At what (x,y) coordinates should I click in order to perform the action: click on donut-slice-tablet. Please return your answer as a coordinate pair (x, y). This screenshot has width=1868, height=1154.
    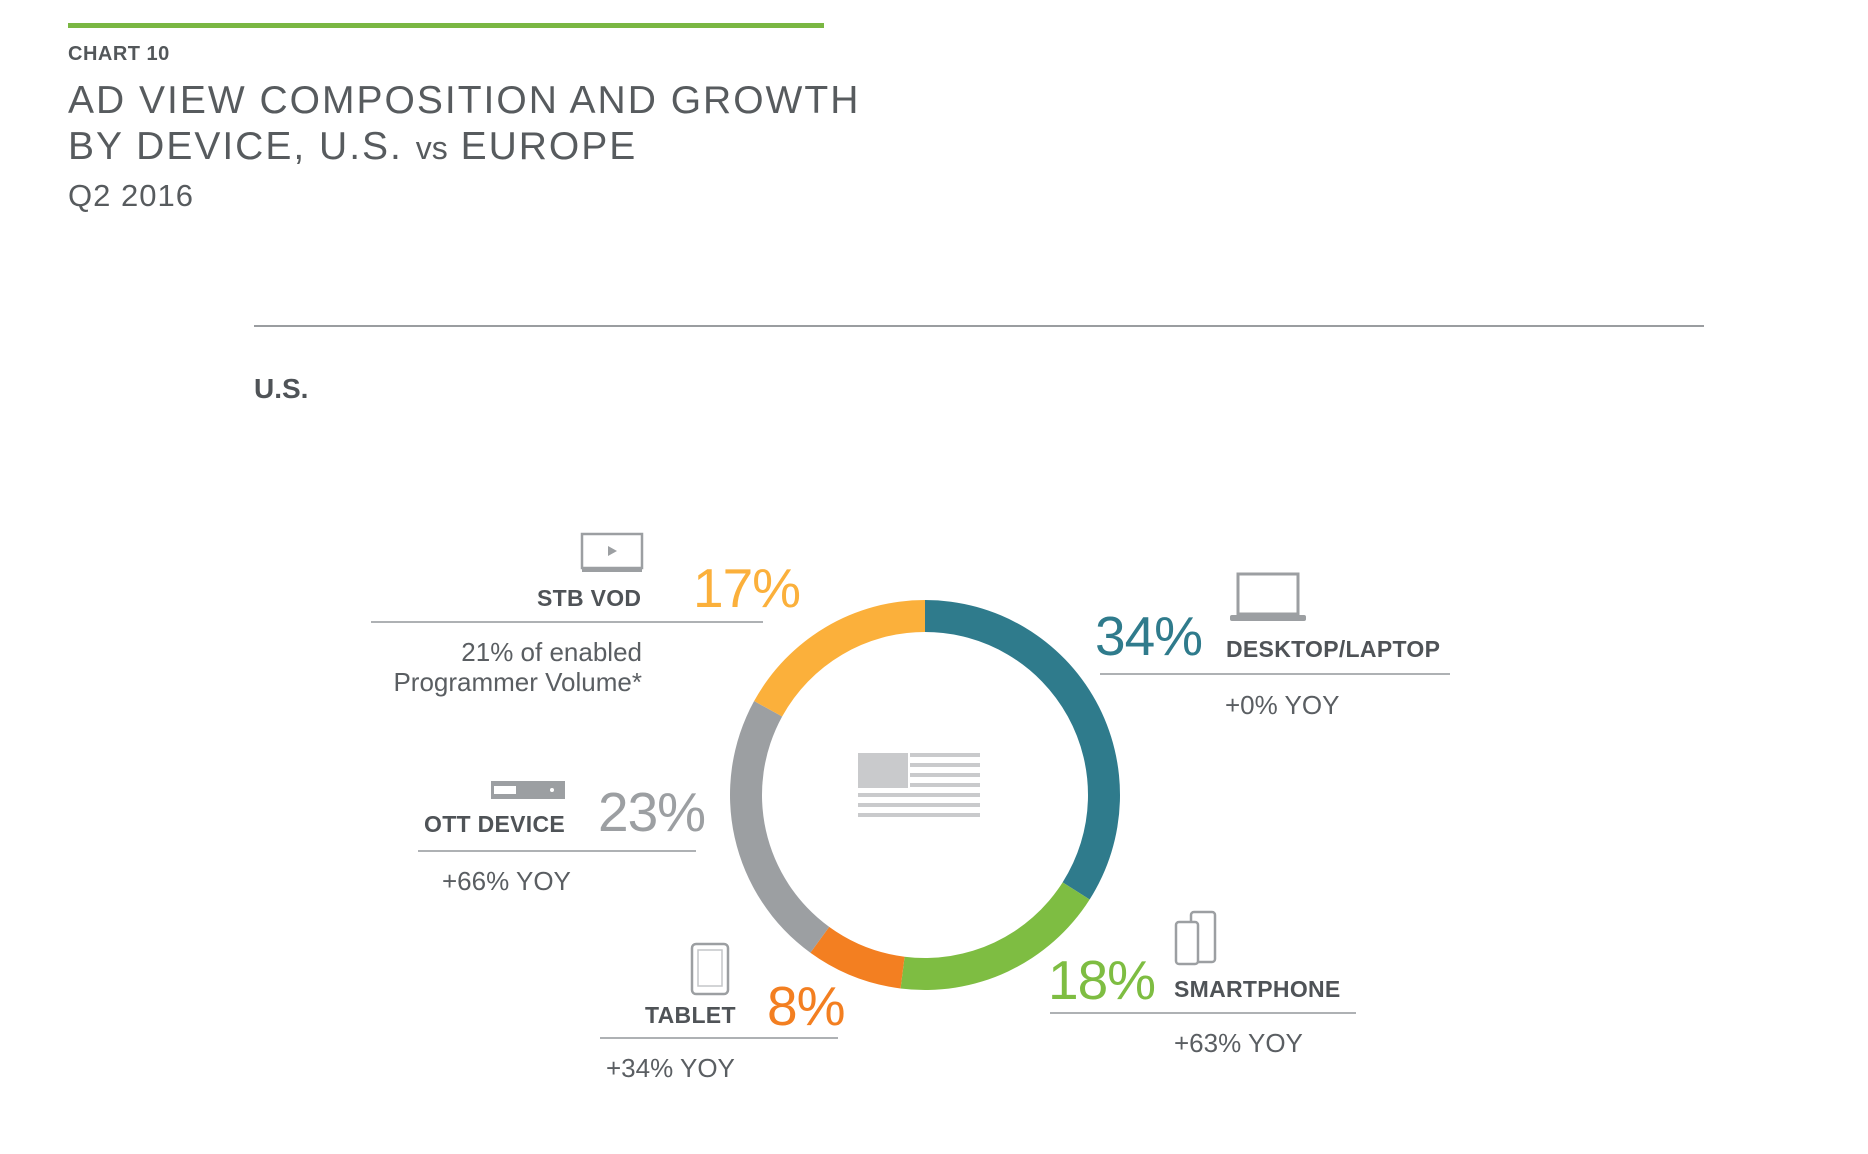
    Looking at the image, I should click on (857, 957).